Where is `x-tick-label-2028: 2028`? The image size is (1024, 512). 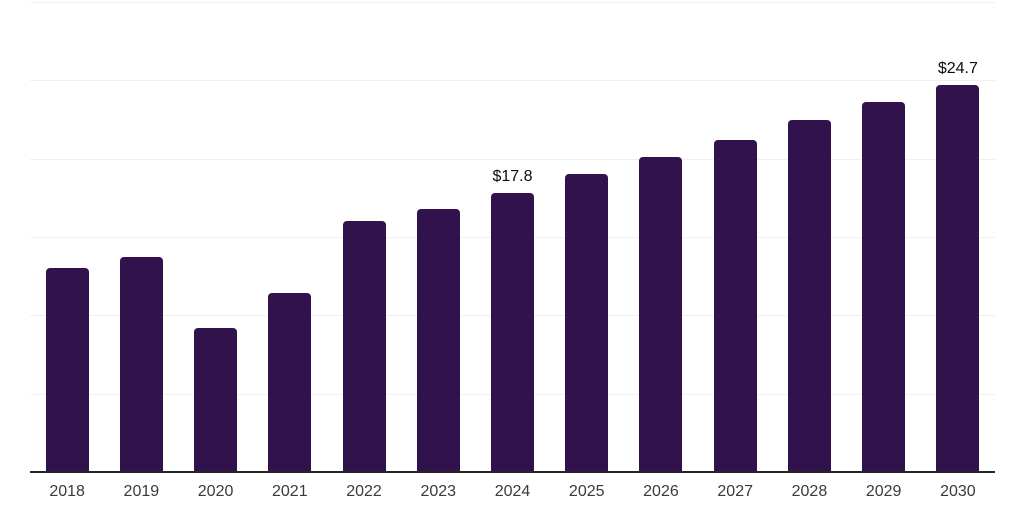
x-tick-label-2028: 2028 is located at coordinates (809, 491).